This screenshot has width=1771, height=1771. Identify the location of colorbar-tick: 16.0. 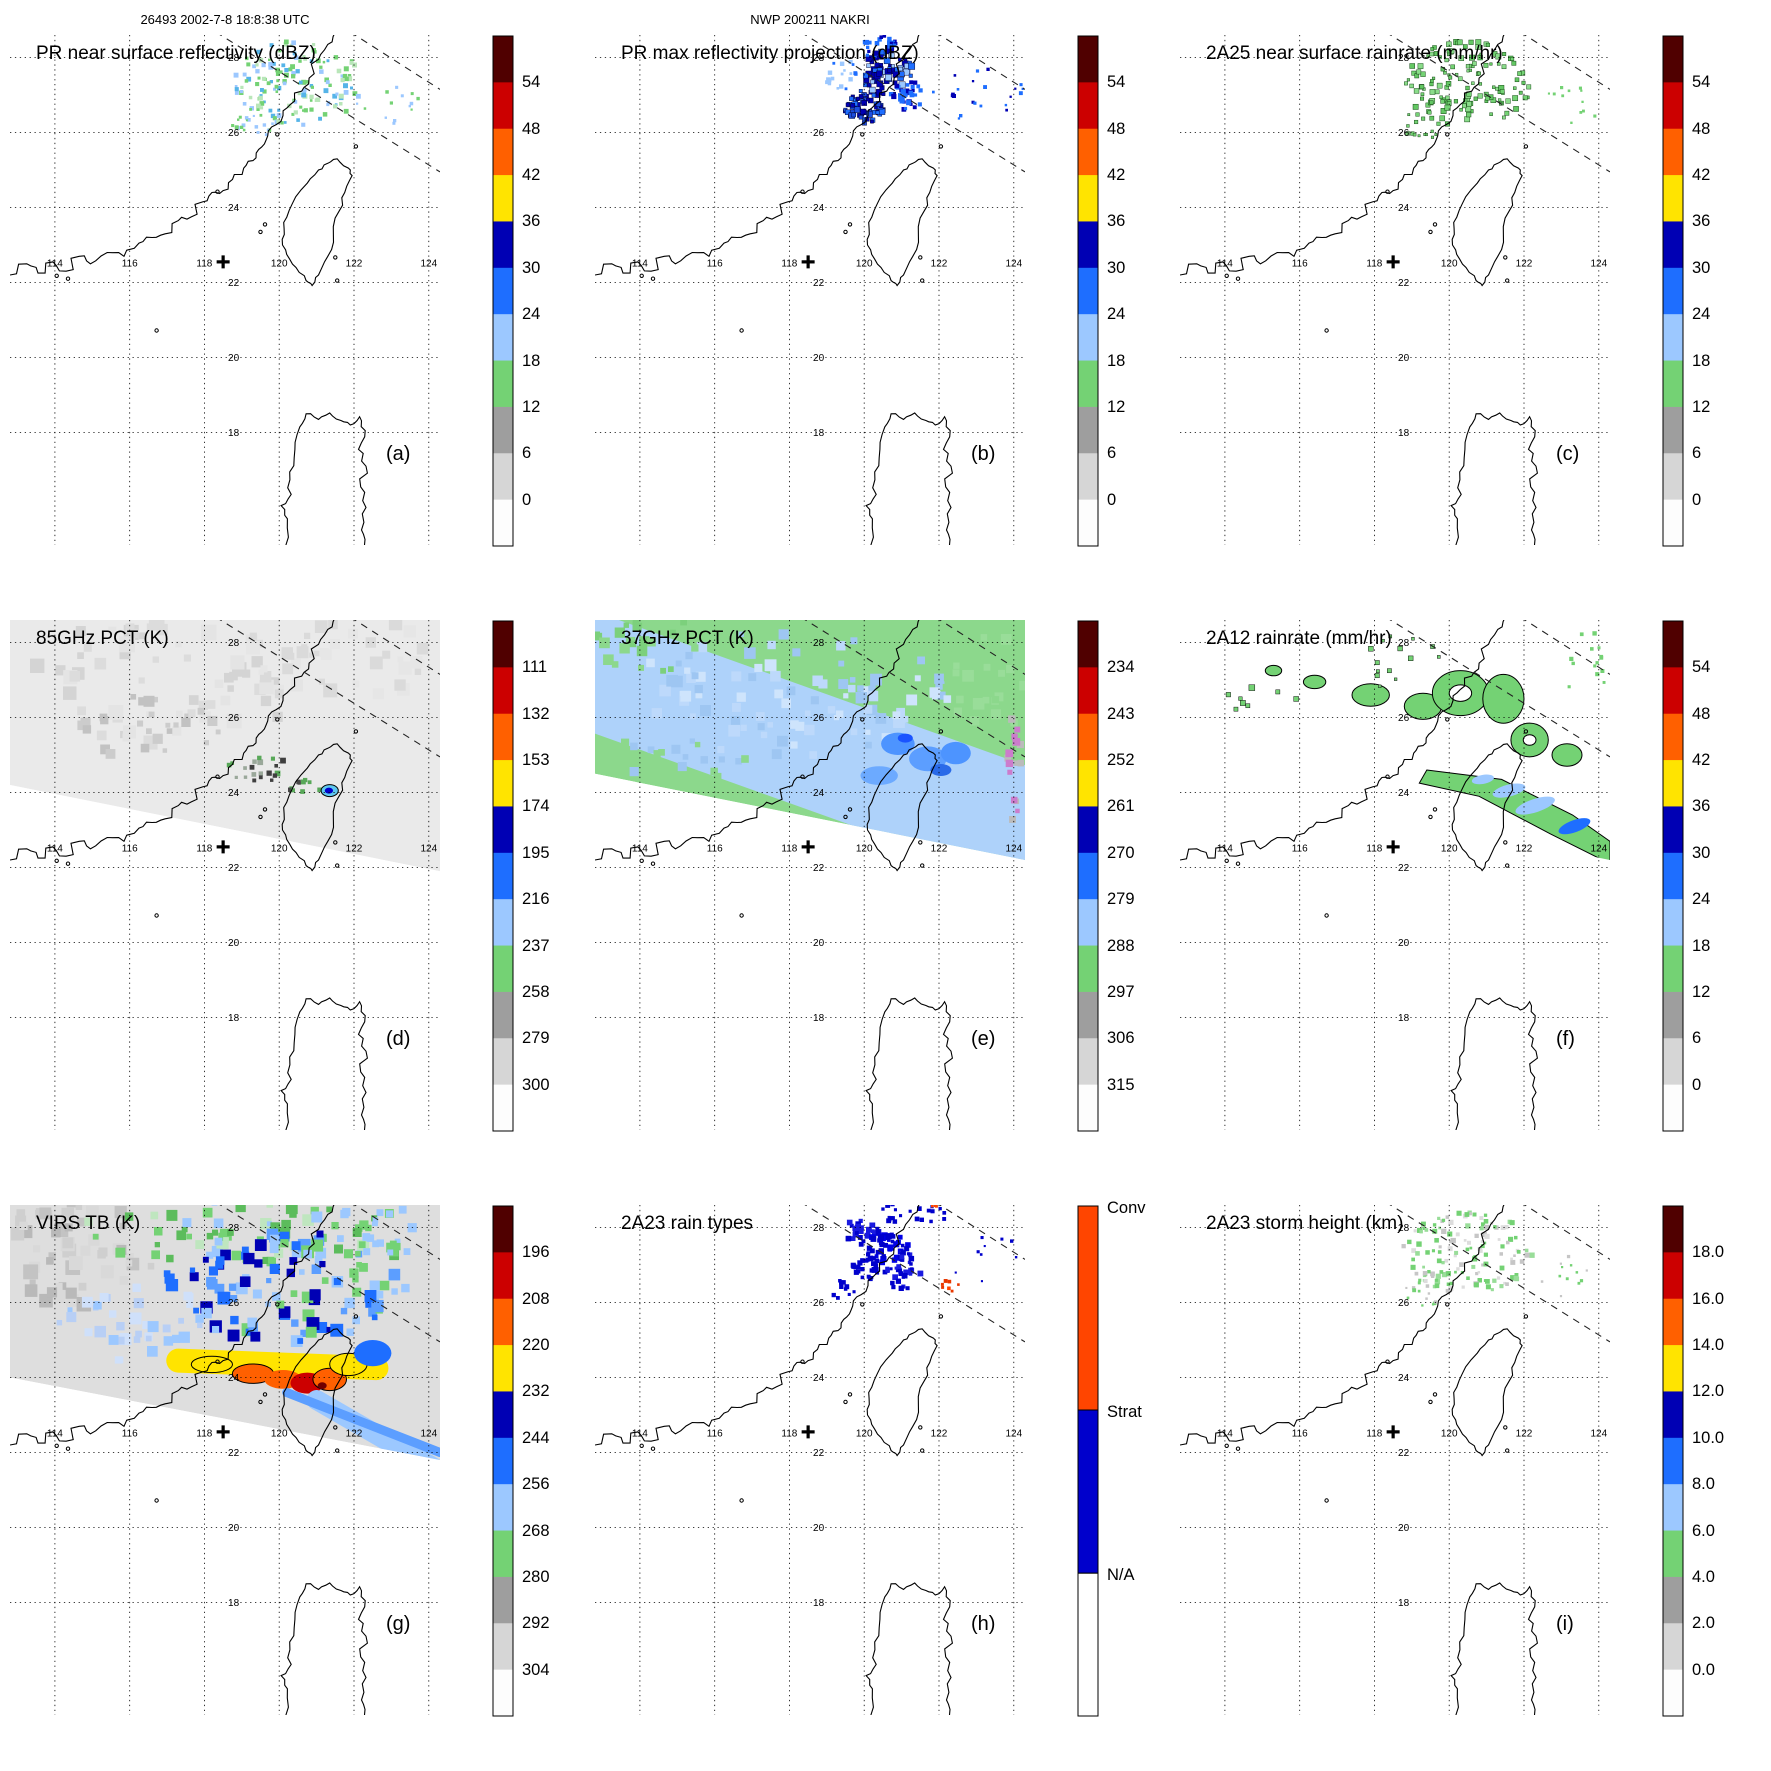
(1708, 1298).